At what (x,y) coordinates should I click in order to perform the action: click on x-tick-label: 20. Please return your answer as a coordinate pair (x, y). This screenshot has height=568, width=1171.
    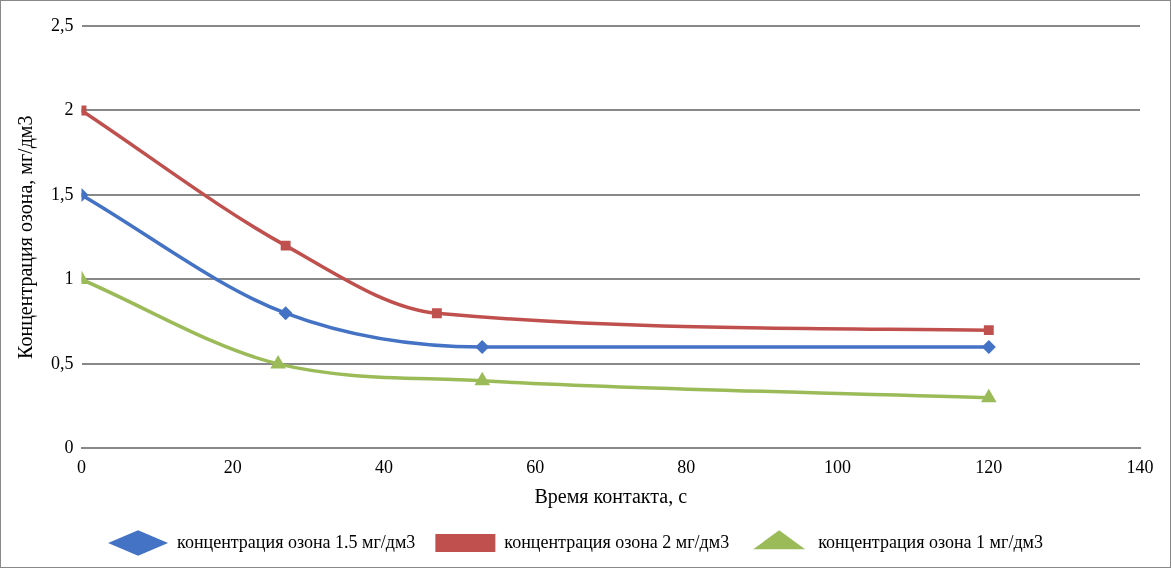
    Looking at the image, I should click on (232, 466).